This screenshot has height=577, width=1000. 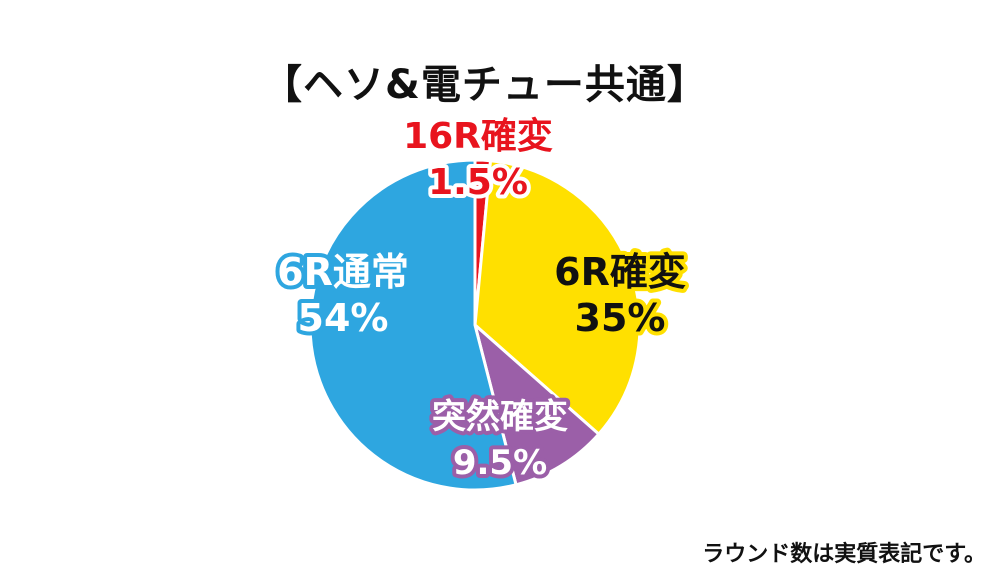 What do you see at coordinates (620, 318) in the screenshot?
I see `slice-value-label: 35%` at bounding box center [620, 318].